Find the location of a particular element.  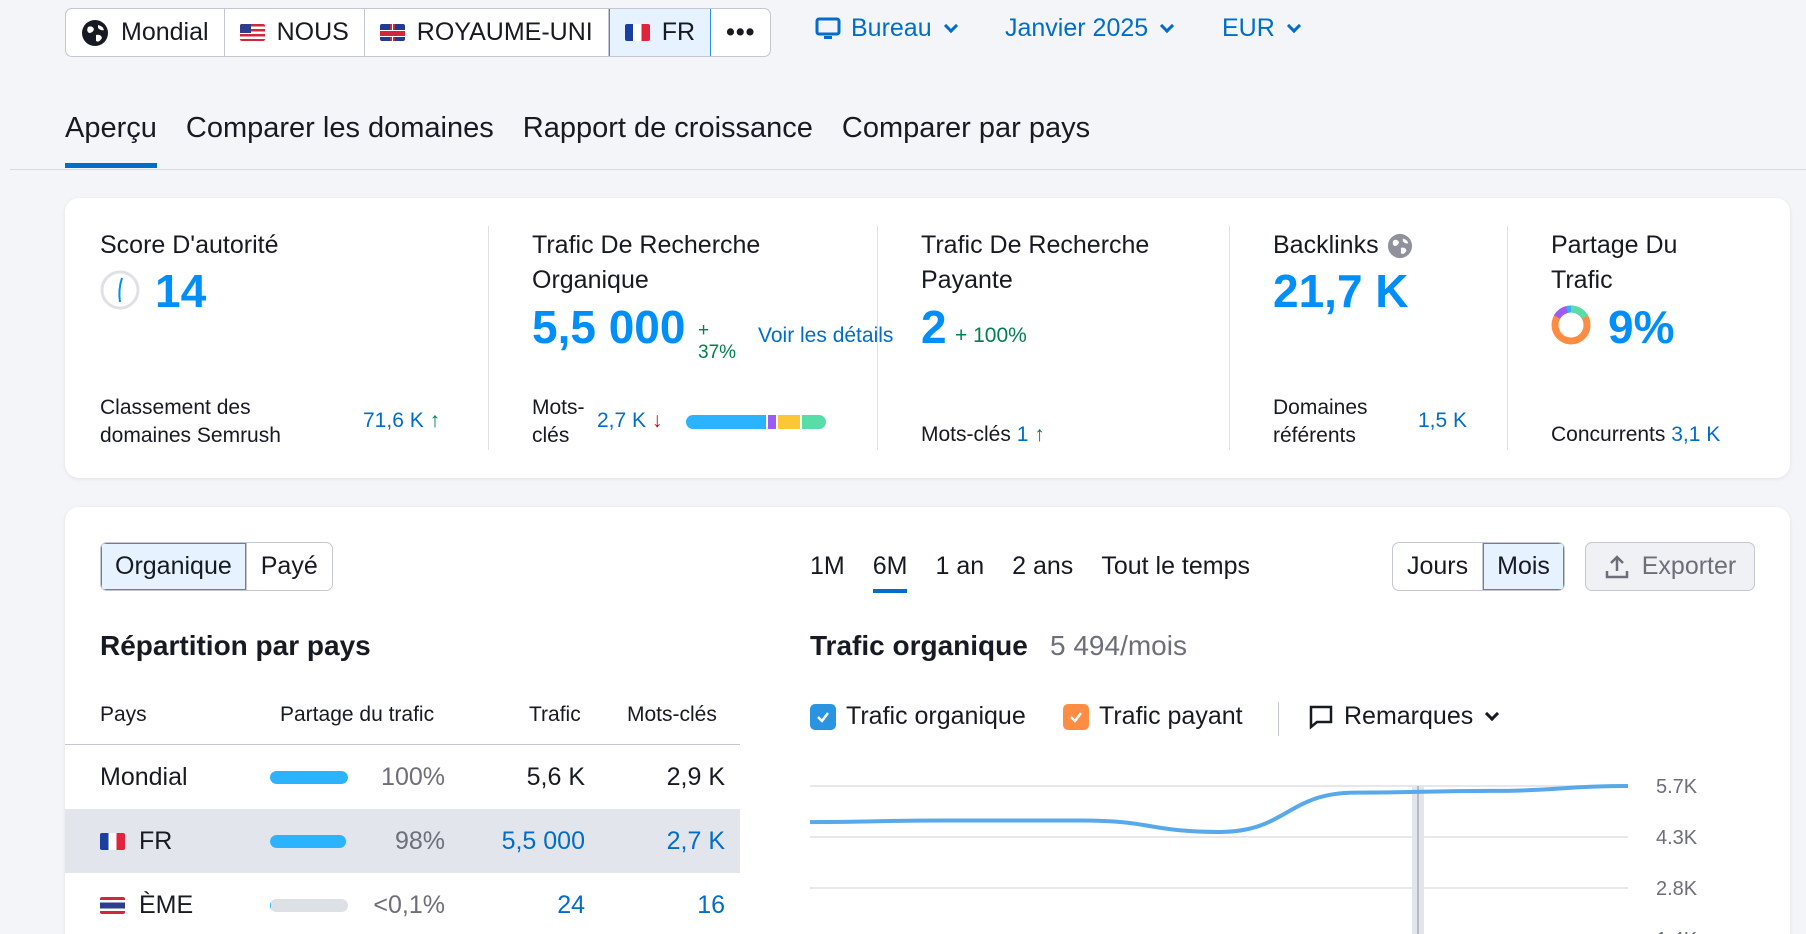

referring-domains-value: 1,5 K is located at coordinates (1443, 420).